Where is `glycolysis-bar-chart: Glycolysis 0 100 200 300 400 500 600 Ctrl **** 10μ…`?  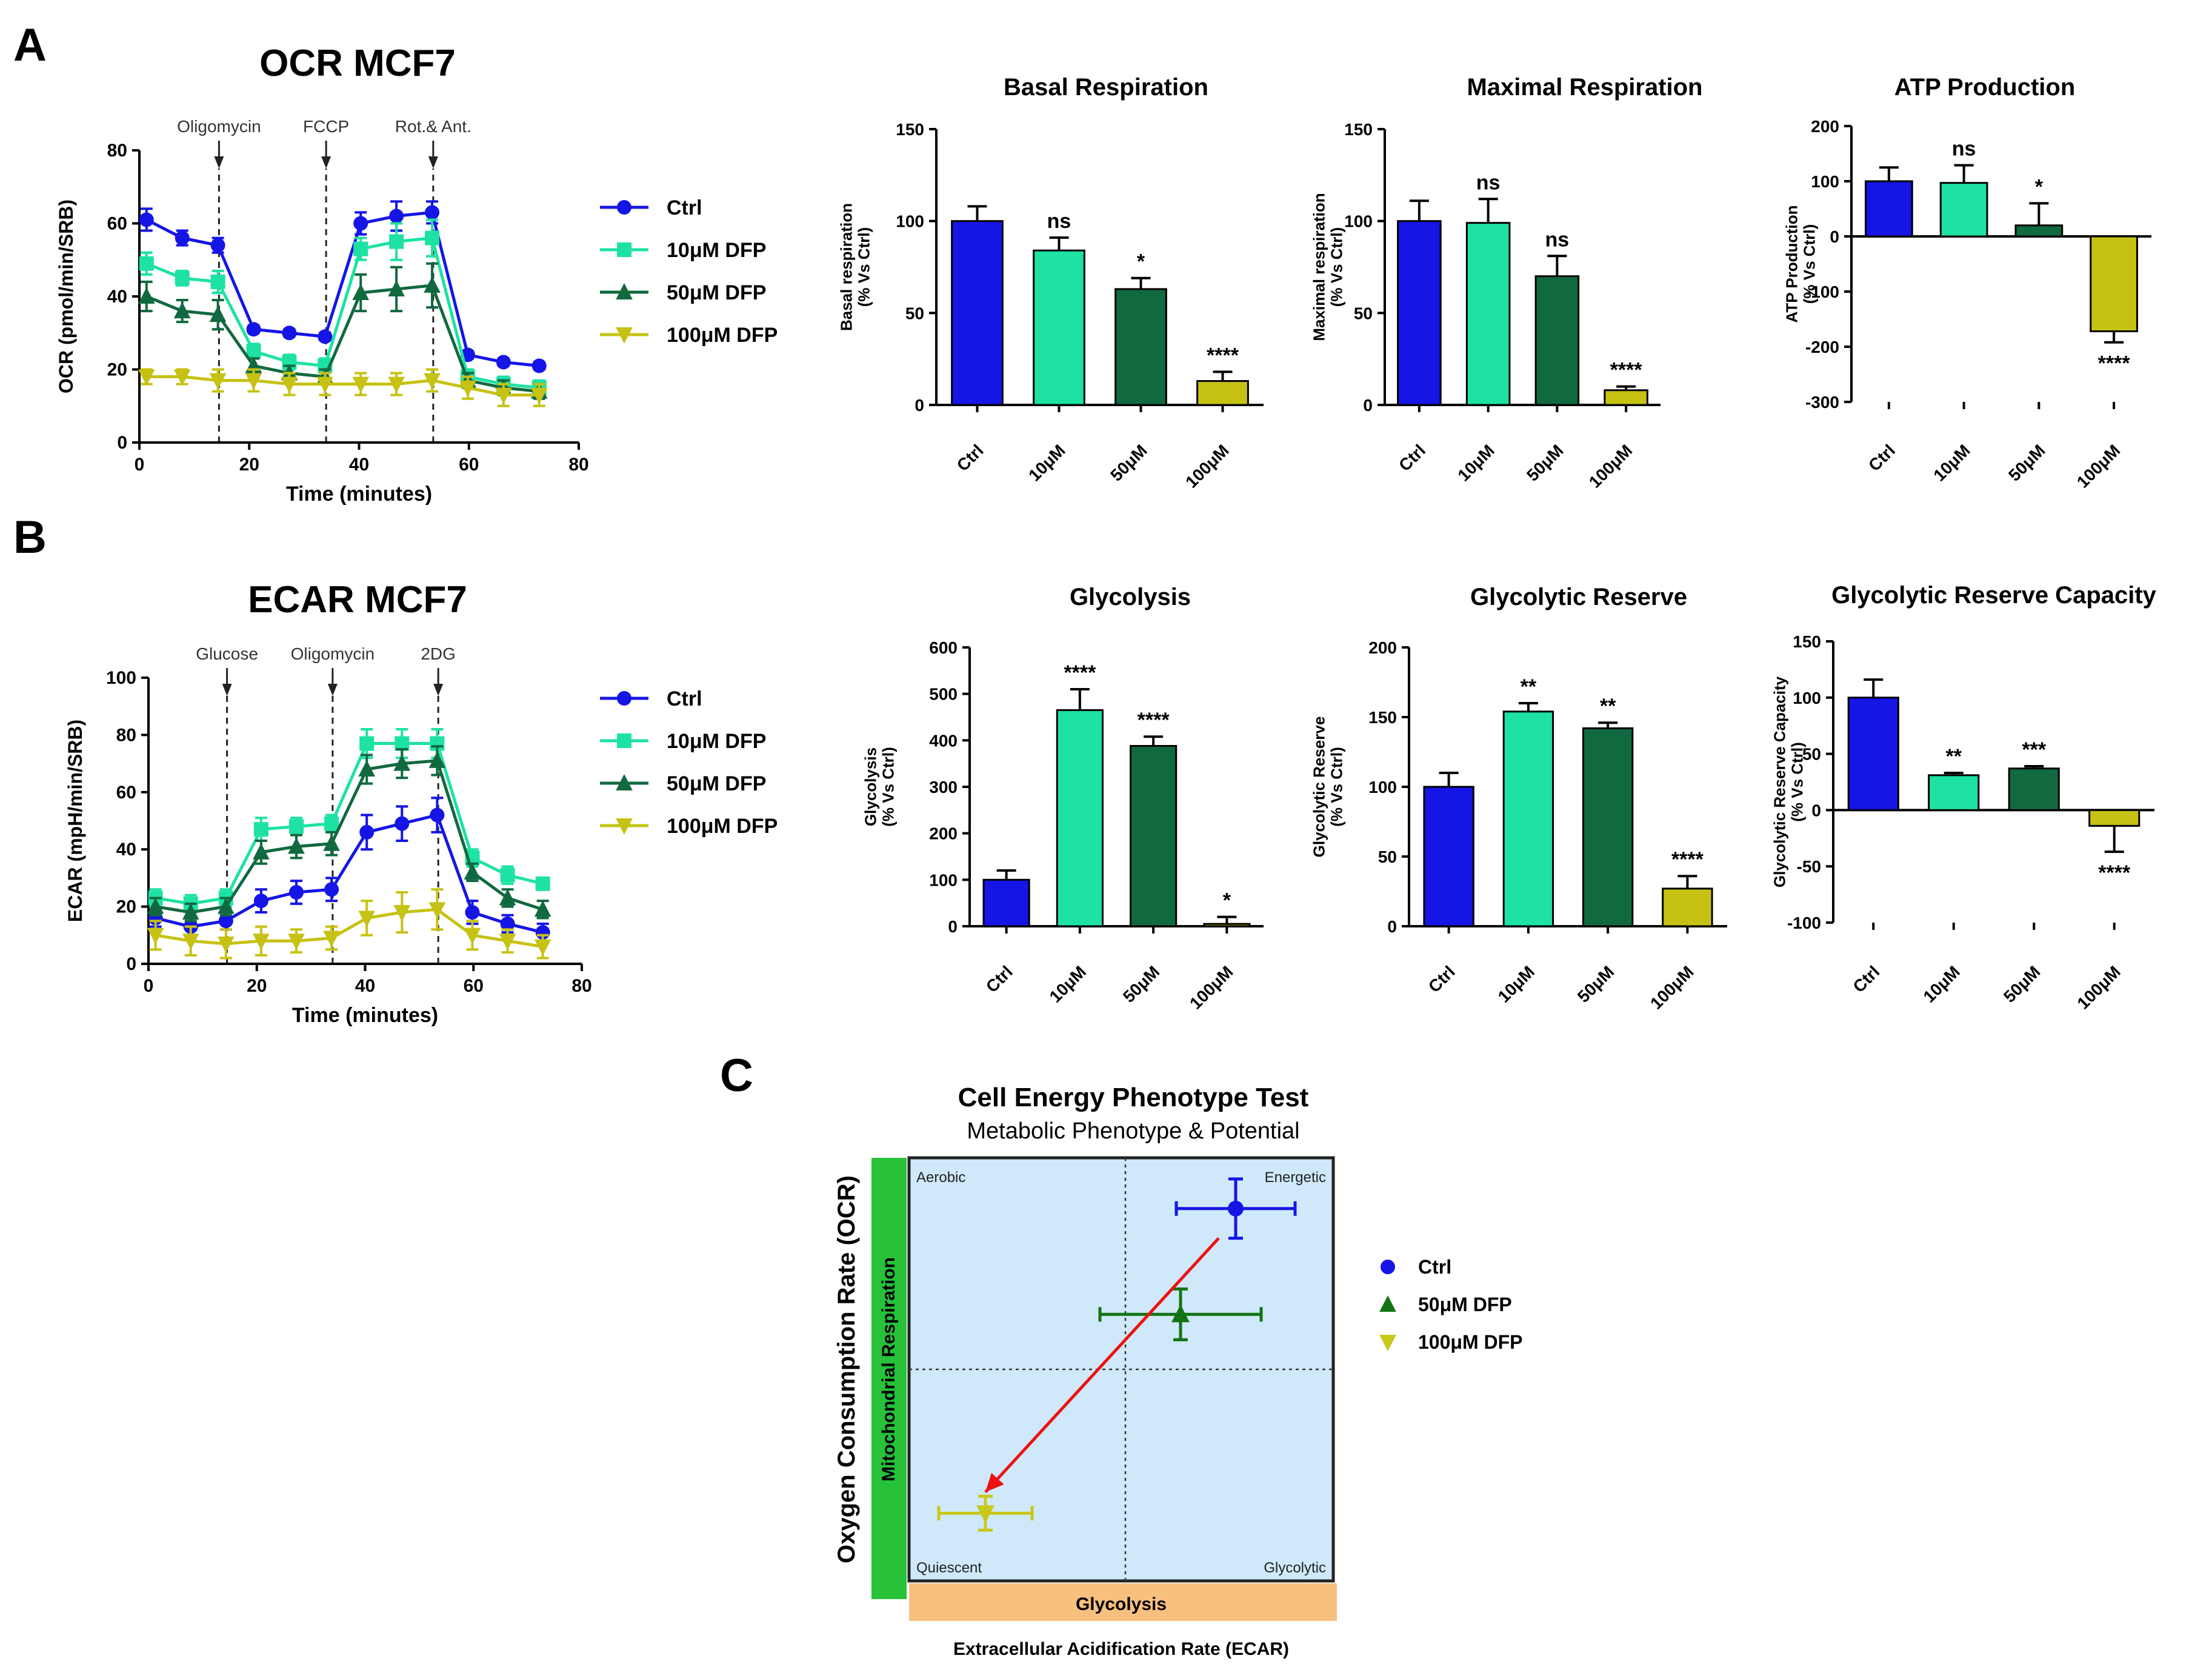
glycolysis-bar-chart: Glycolysis 0 100 200 300 400 500 600 Ctrl **** 10μ… is located at coordinates (1063, 798).